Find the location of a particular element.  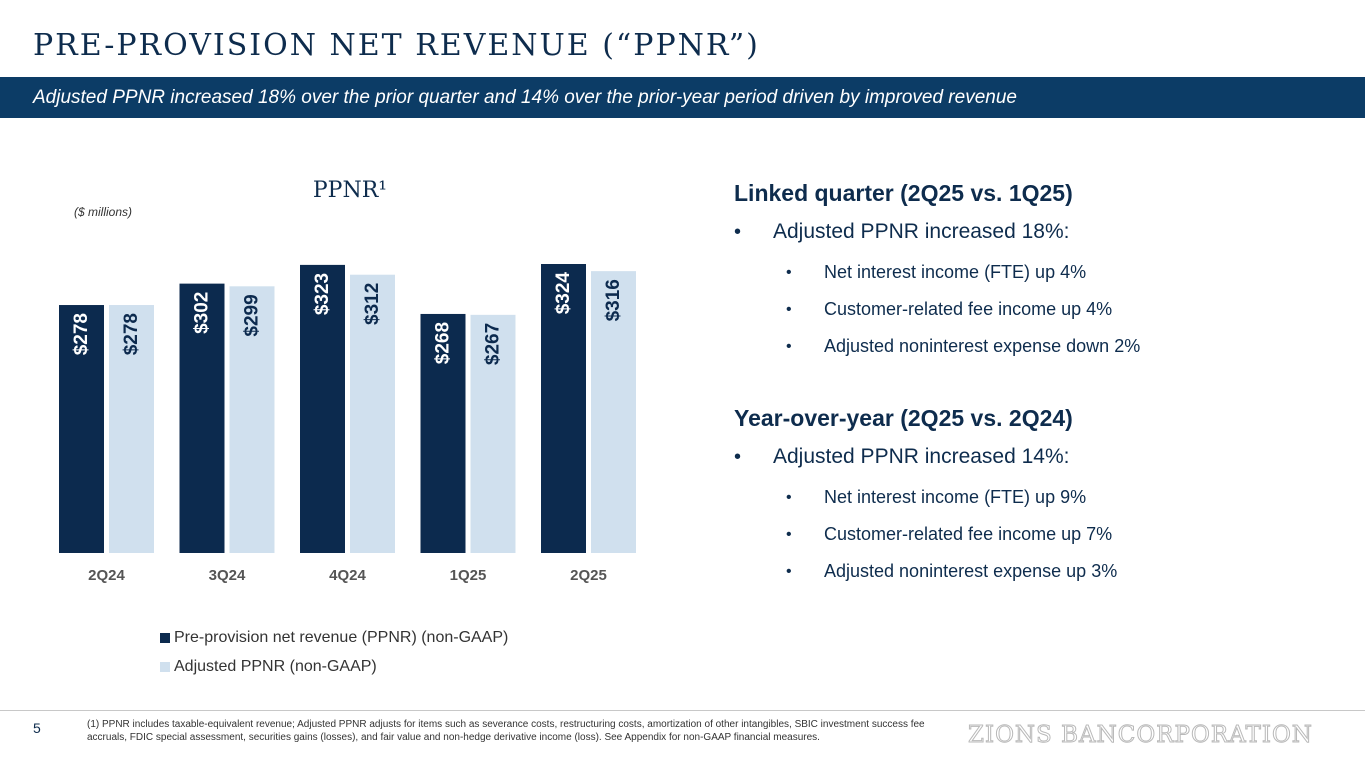

year-over-year-main-bullet: Adjusted PPNR increased 14%: is located at coordinates (1014, 457).